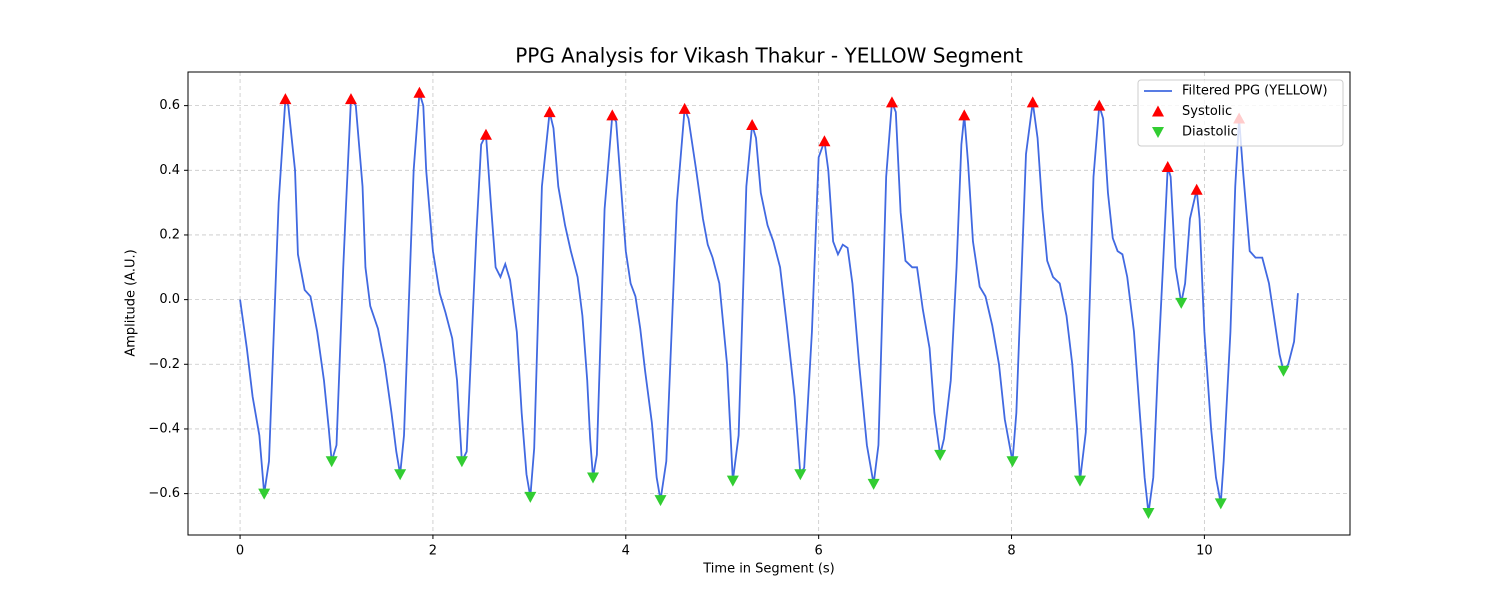 The height and width of the screenshot is (600, 1500). I want to click on x-tick-label: 0, so click(240, 551).